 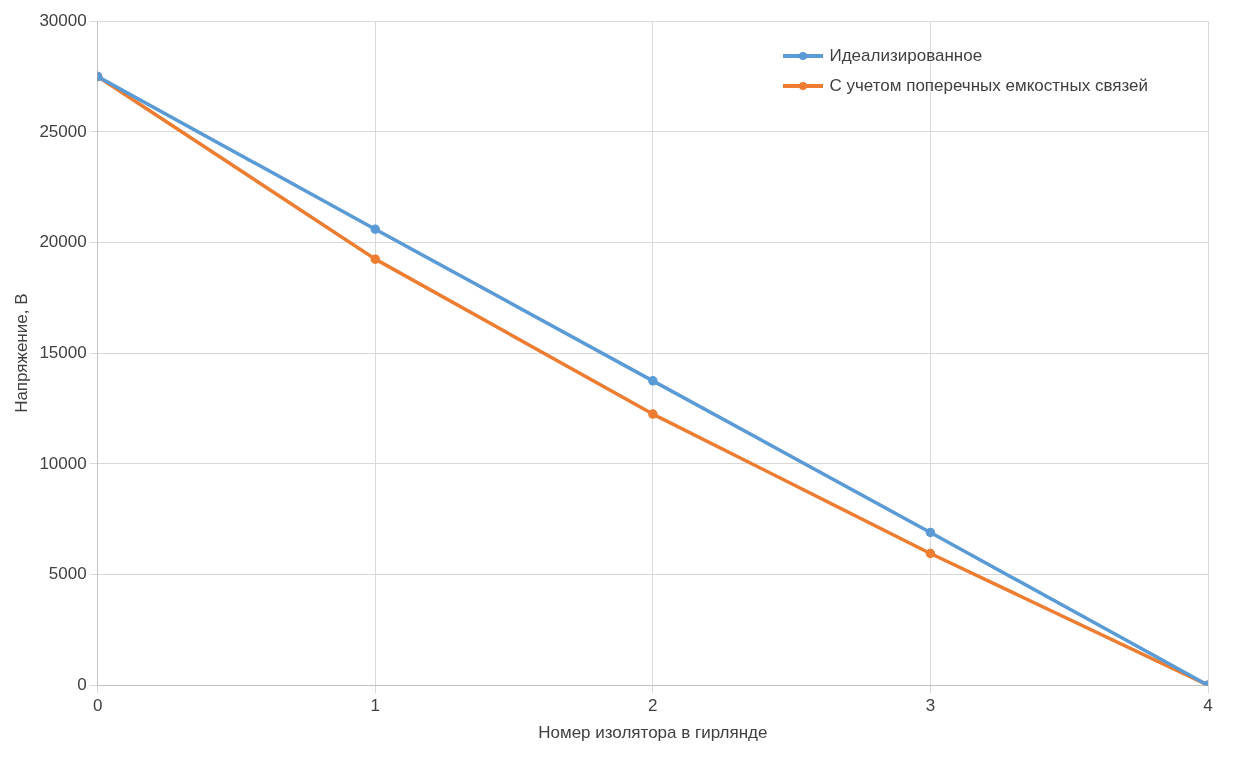 What do you see at coordinates (21, 353) in the screenshot?
I see `y-axis-title: Напряжение, В` at bounding box center [21, 353].